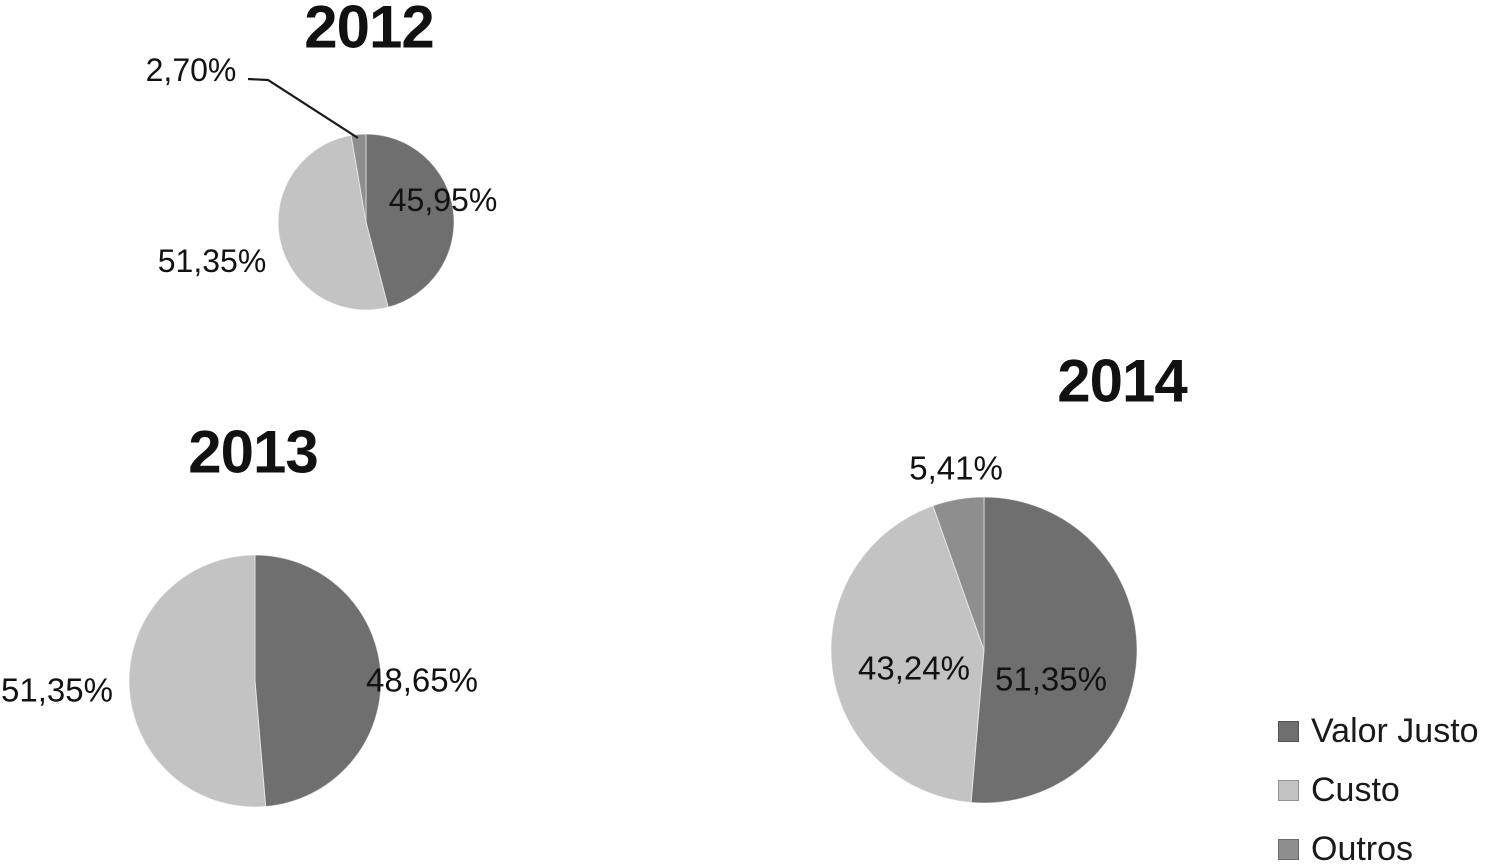 The image size is (1500, 865). I want to click on legend-label-custo: Custo, so click(1355, 790).